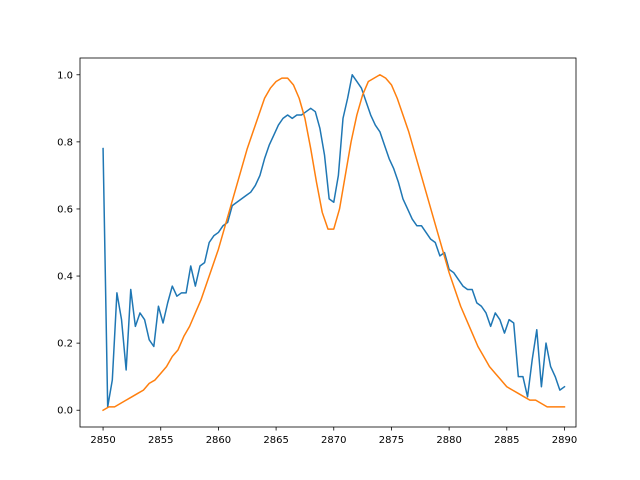  I want to click on x-axis: 2850 2855 2860 2865 2870 2875 2880 2885 2890, so click(333, 436).